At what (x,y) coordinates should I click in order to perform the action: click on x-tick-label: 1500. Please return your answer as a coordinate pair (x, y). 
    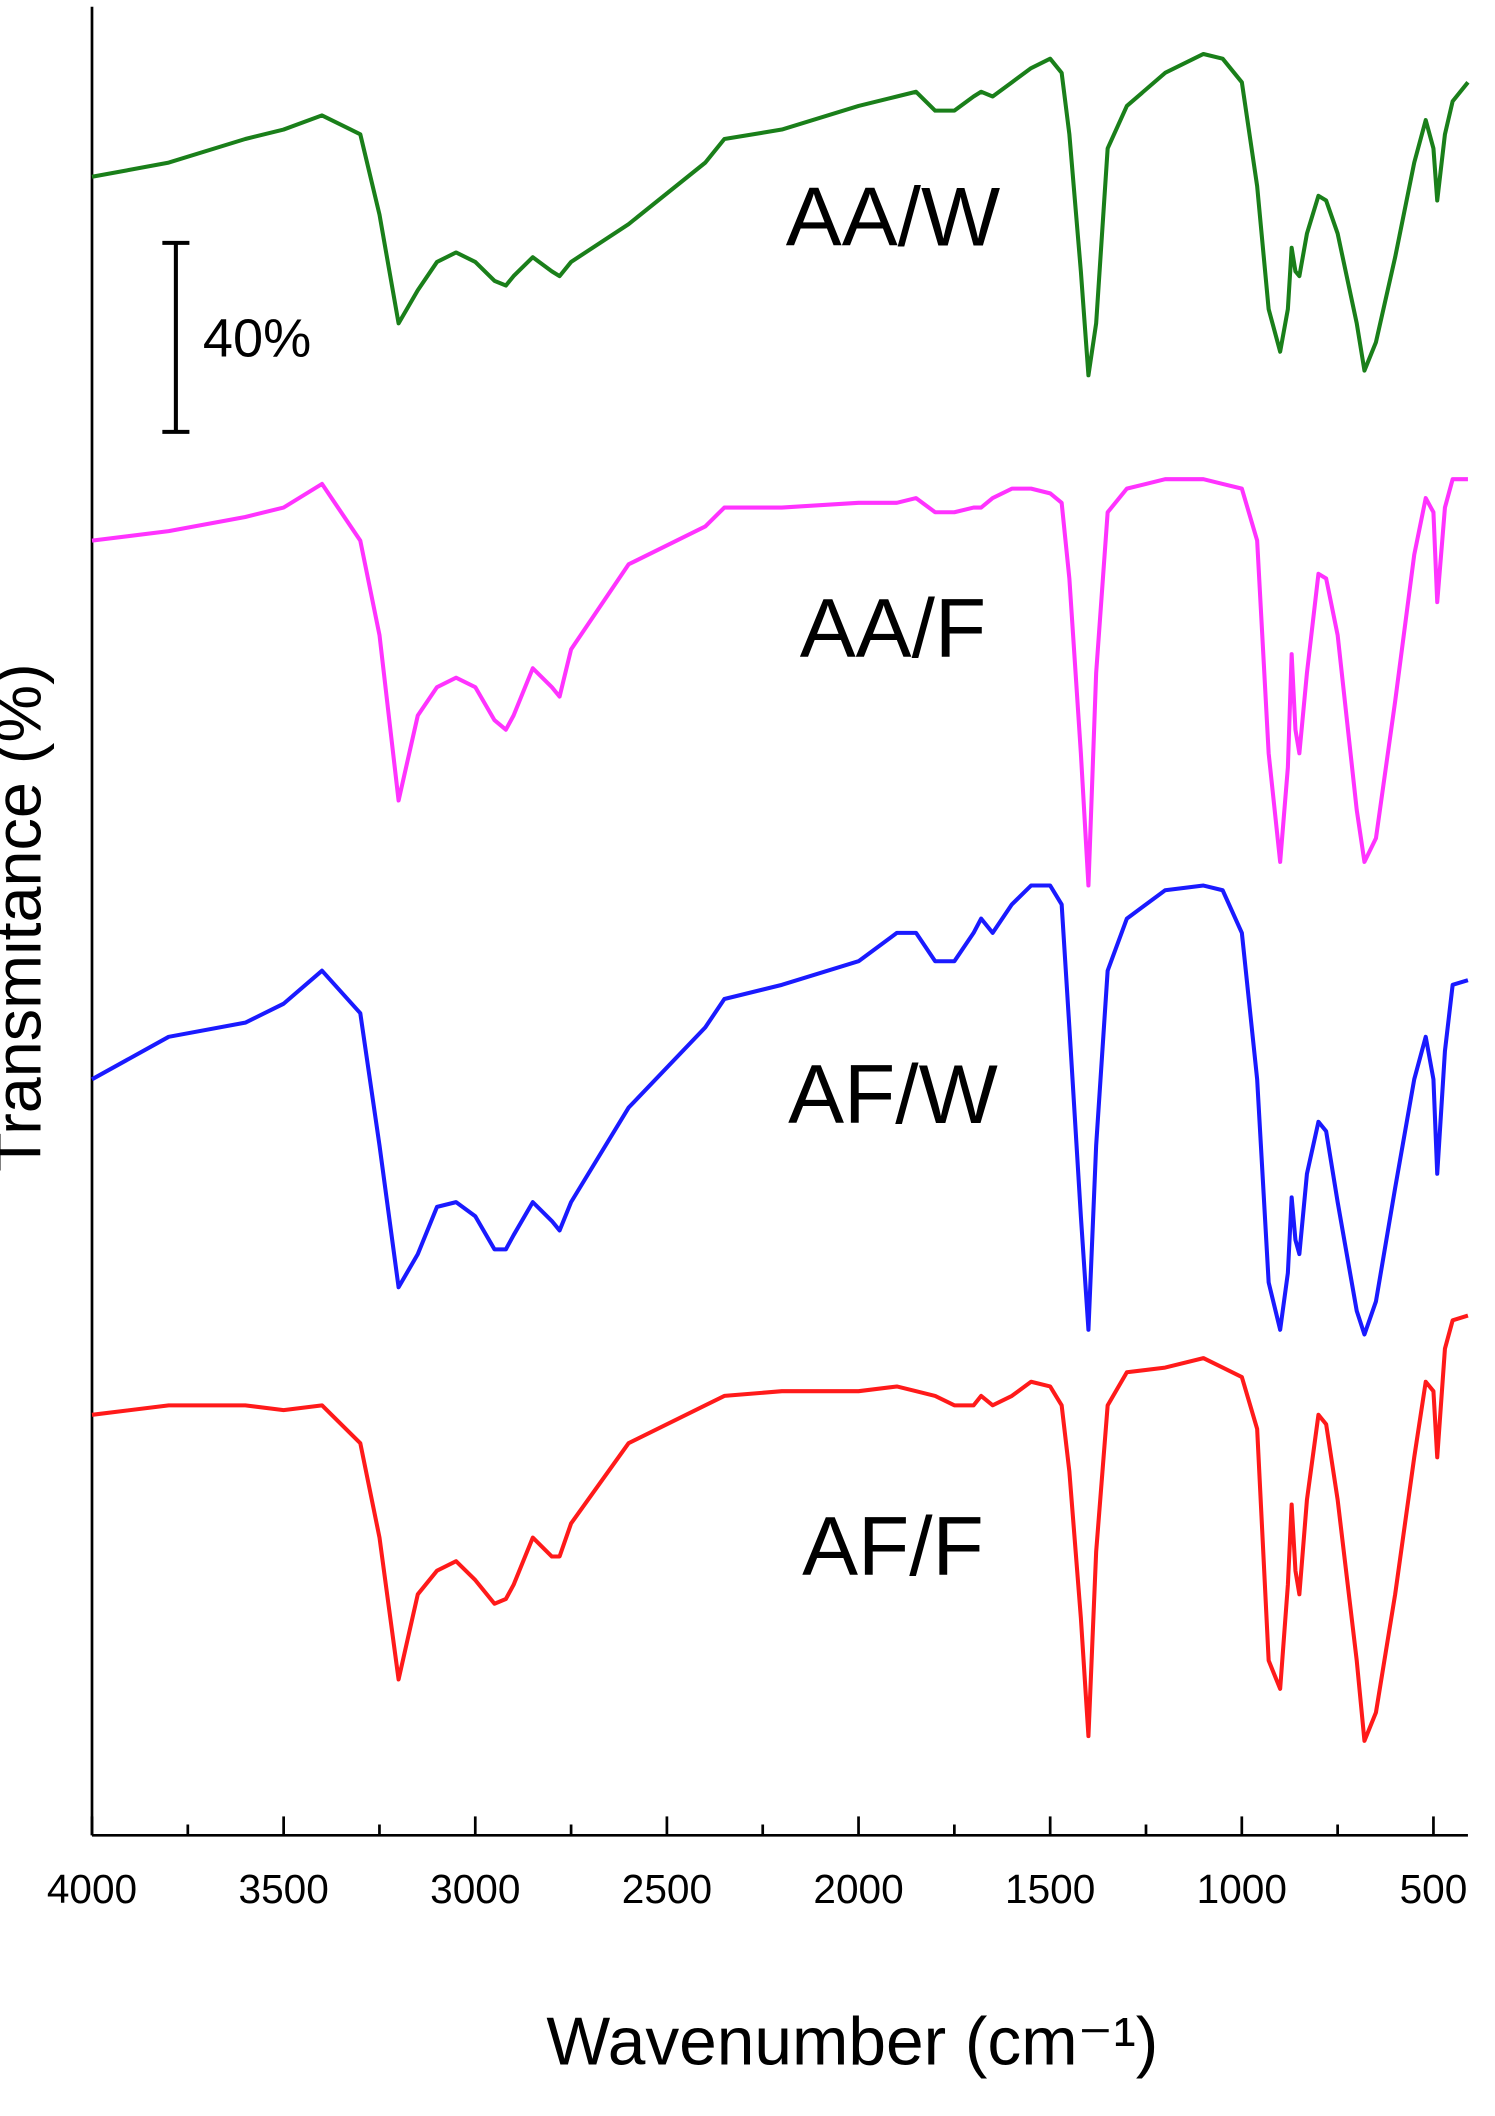
    Looking at the image, I should click on (1050, 1889).